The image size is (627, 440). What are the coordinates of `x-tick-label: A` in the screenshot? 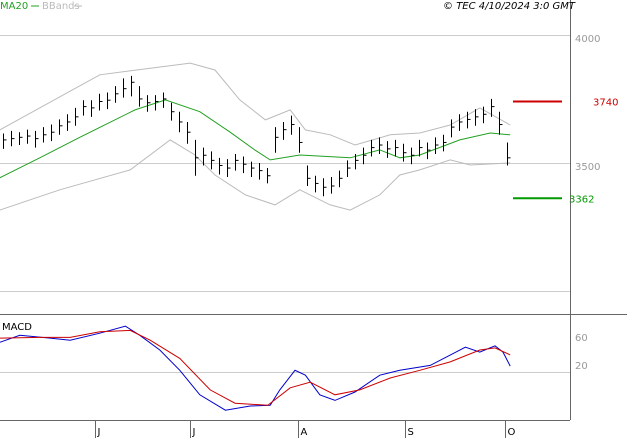 It's located at (304, 432).